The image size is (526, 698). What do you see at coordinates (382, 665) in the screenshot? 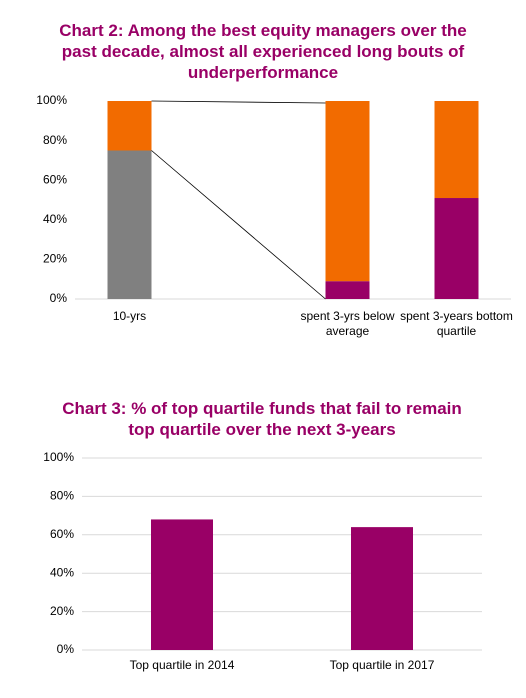
I see `x-tick-label: Top quartile in 2017` at bounding box center [382, 665].